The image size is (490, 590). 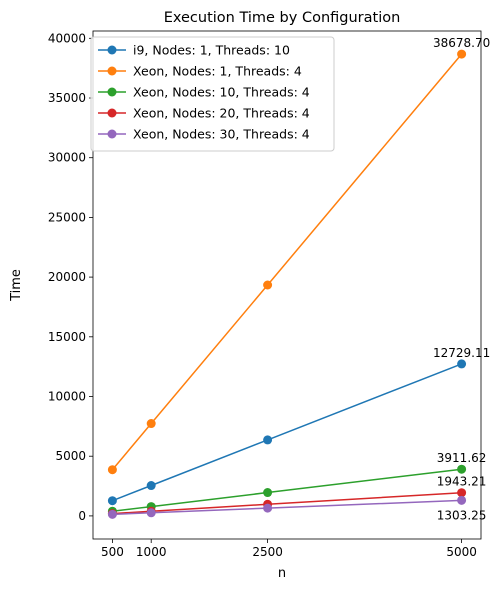 What do you see at coordinates (267, 552) in the screenshot?
I see `x-tick-label: 2500` at bounding box center [267, 552].